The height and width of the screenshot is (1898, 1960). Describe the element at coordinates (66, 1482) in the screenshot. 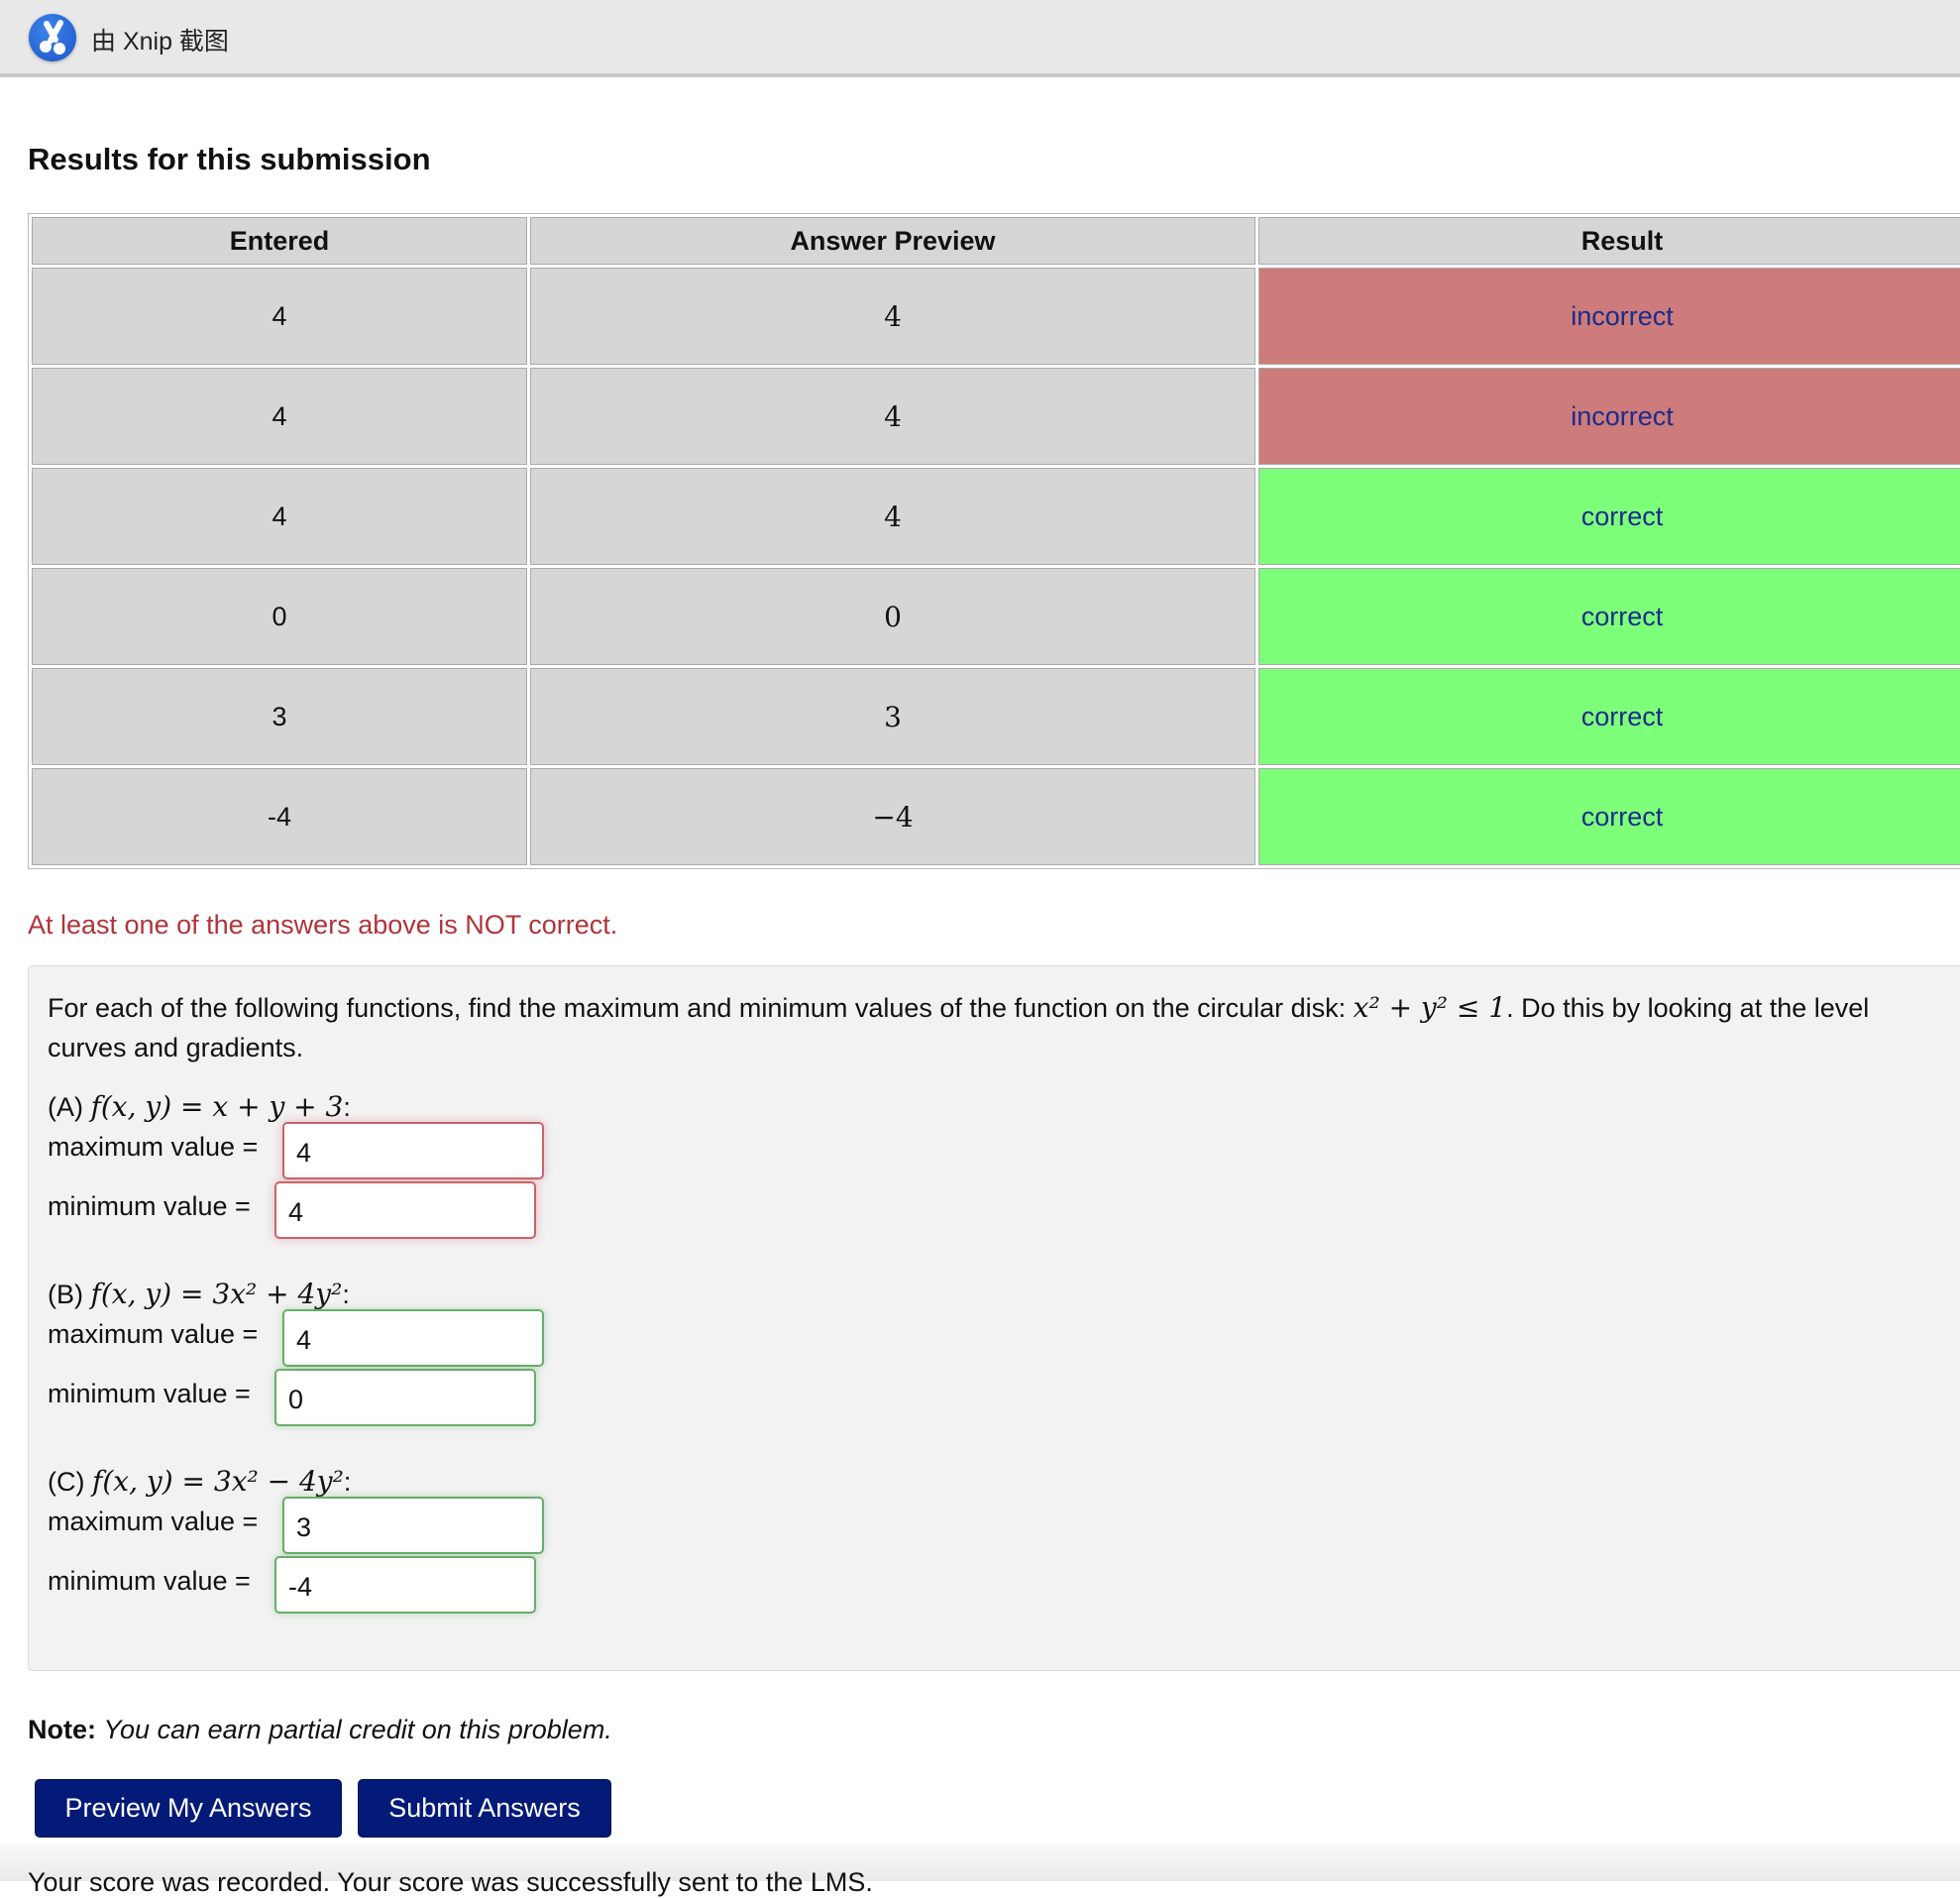

I see `part-label: (C)` at that location.